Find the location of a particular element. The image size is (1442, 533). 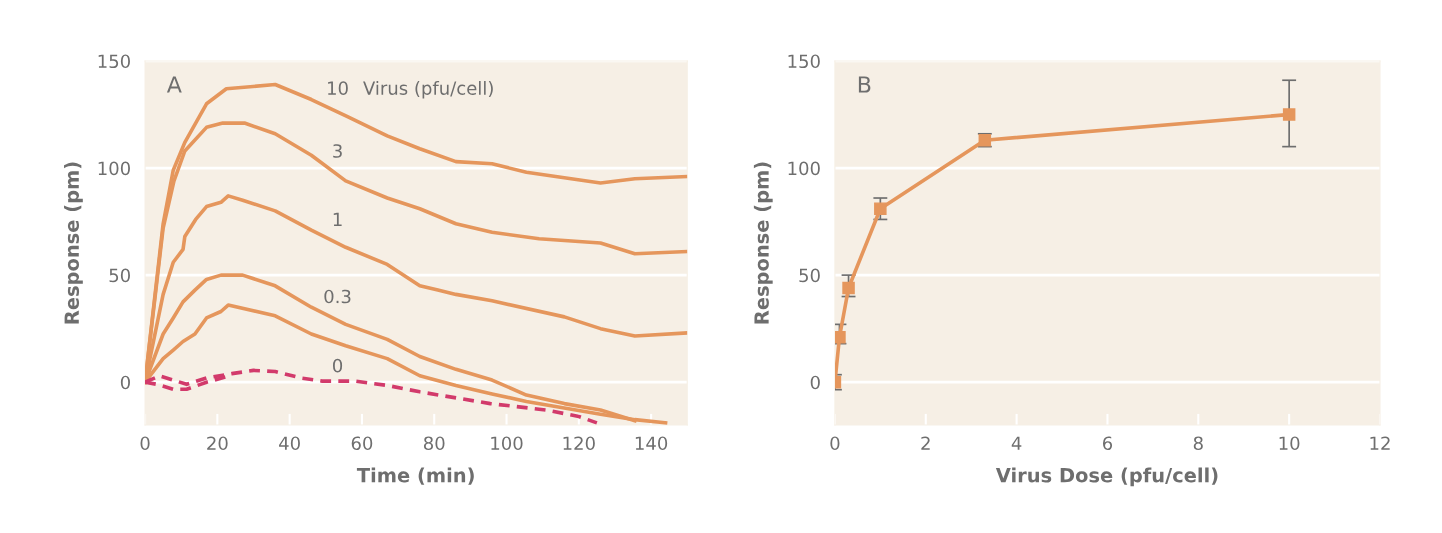

x-tick-label: 2 is located at coordinates (925, 443).